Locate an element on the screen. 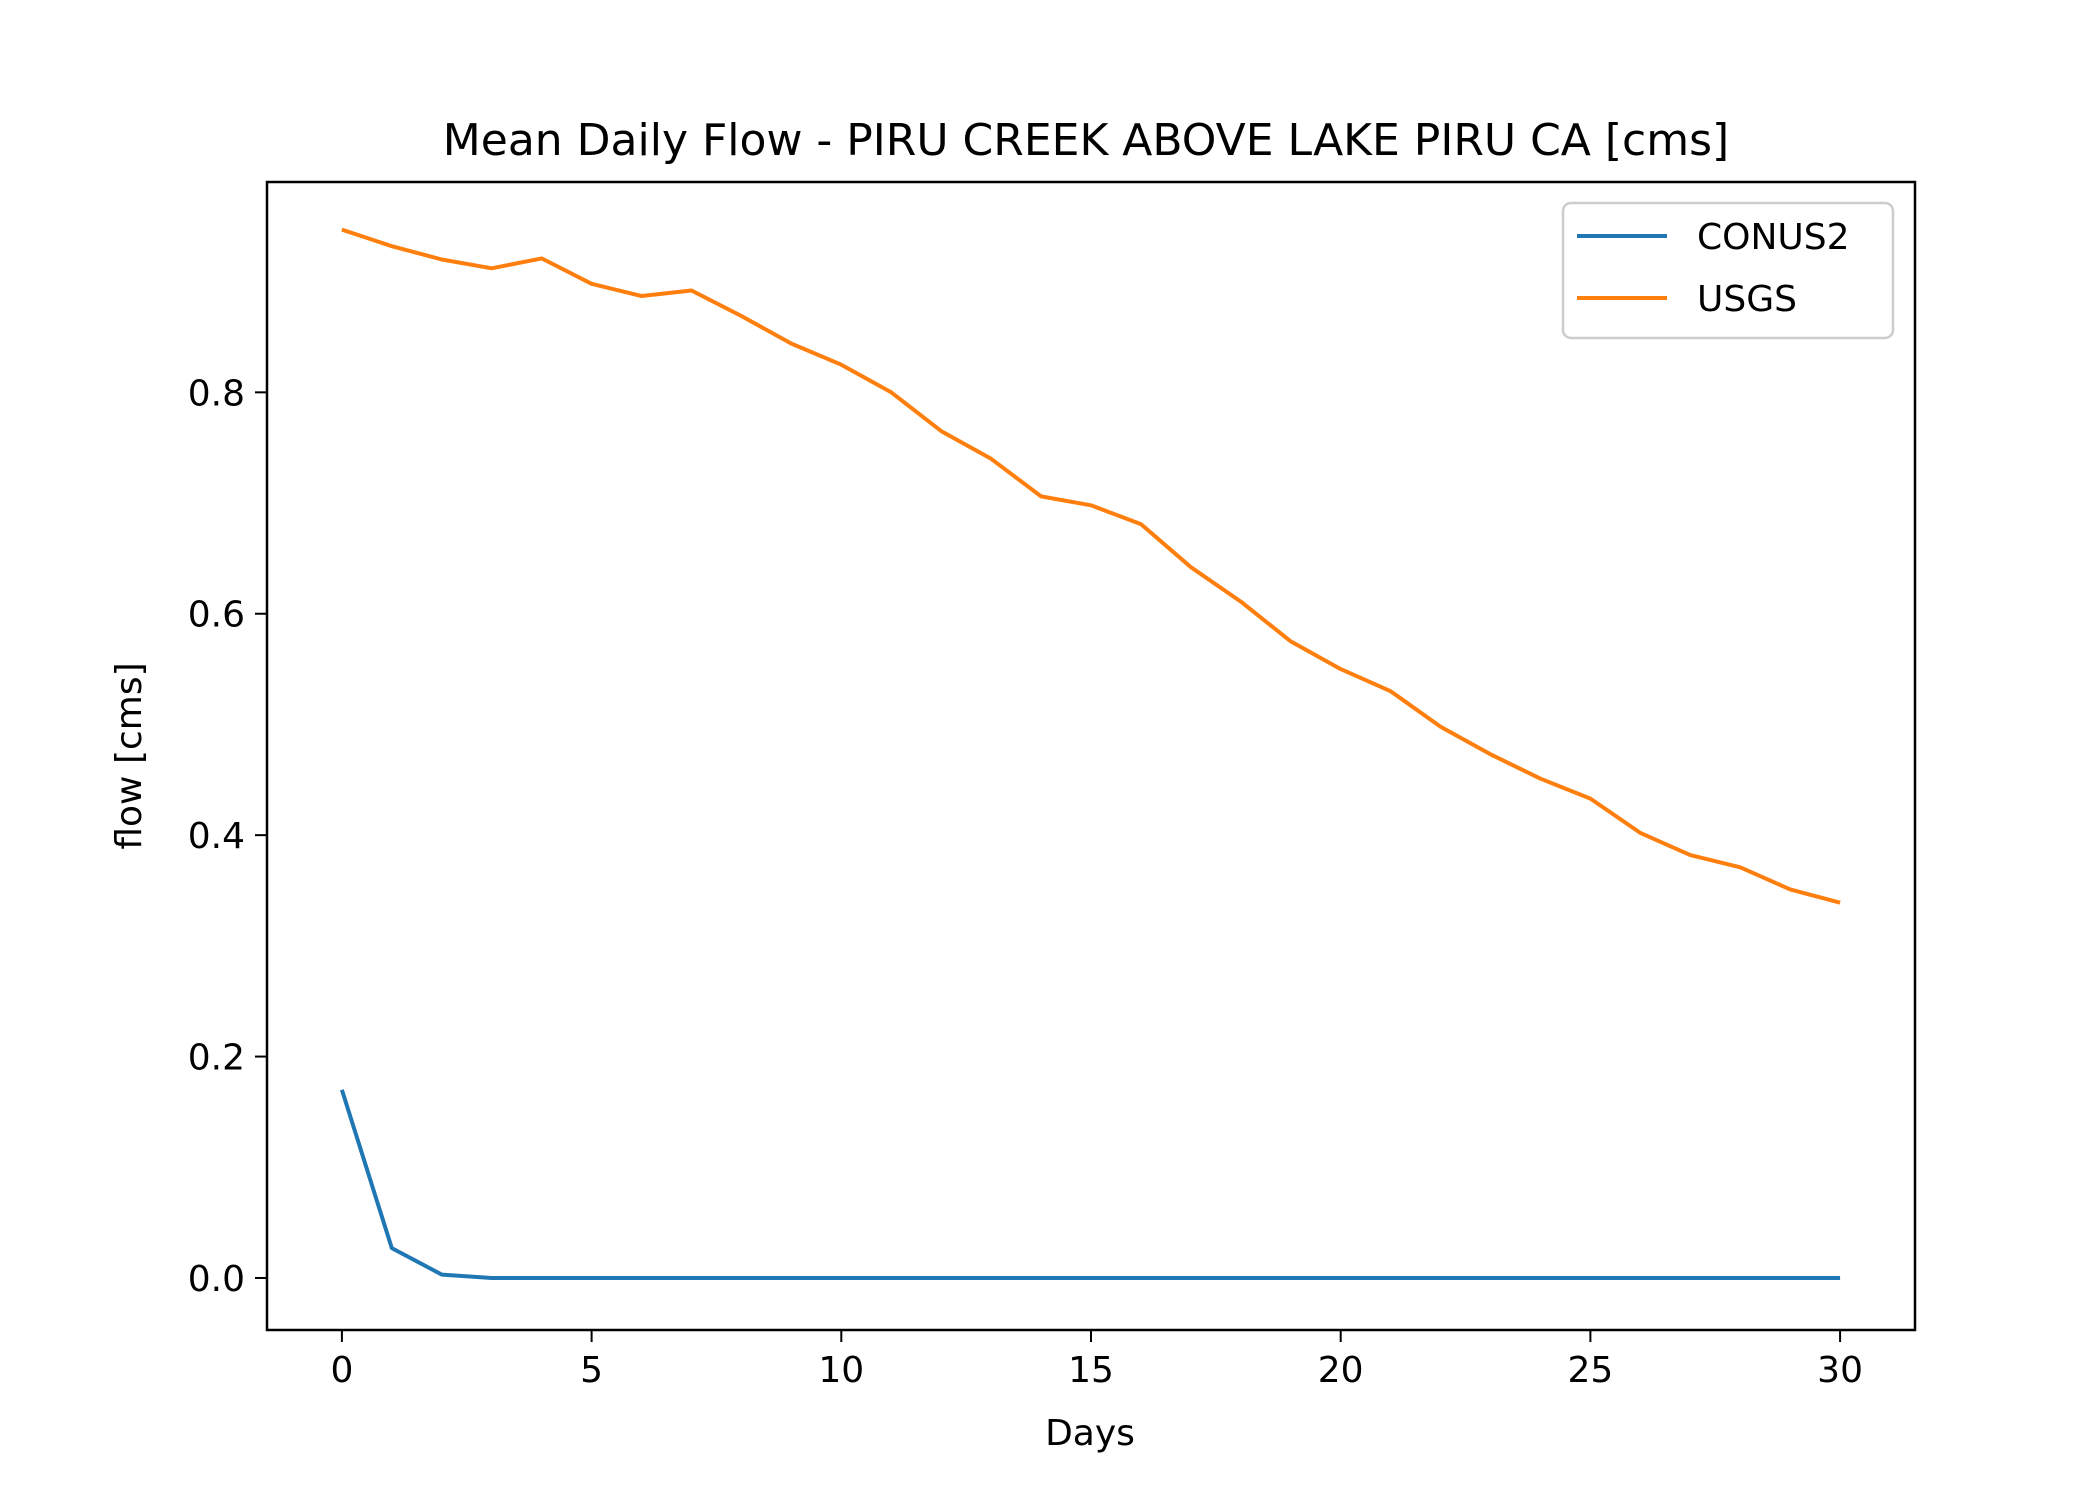 This screenshot has height=1500, width=2100. y-tick-label: 0.4 is located at coordinates (216, 836).